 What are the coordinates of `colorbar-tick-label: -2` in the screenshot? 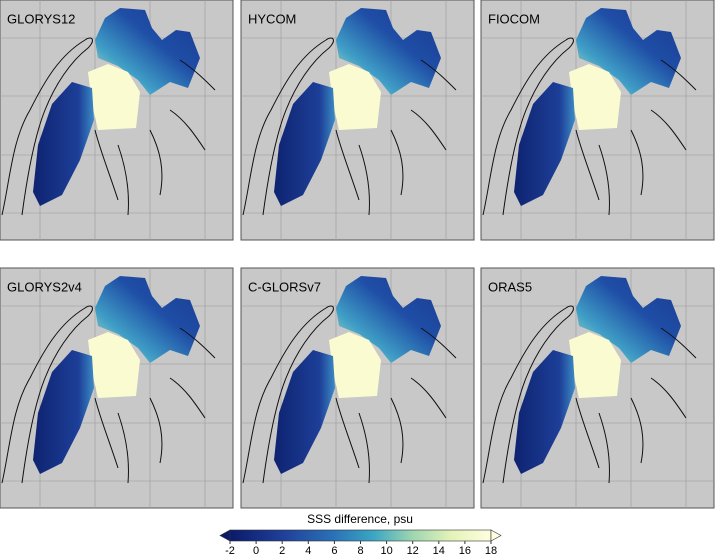 It's located at (230, 551).